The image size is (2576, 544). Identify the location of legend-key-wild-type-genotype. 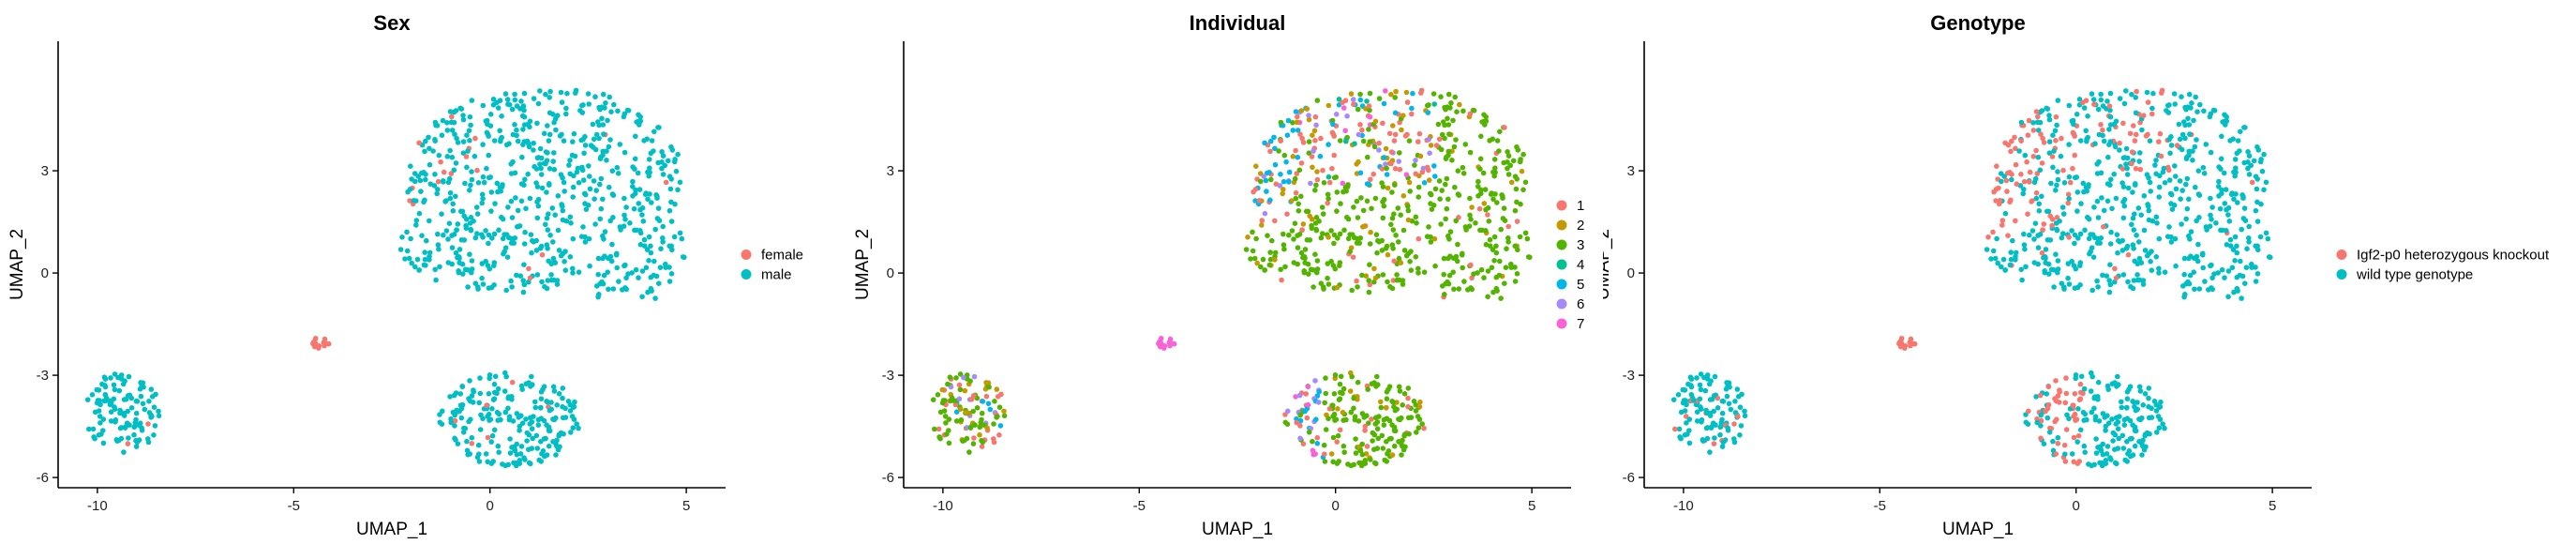
(2342, 274).